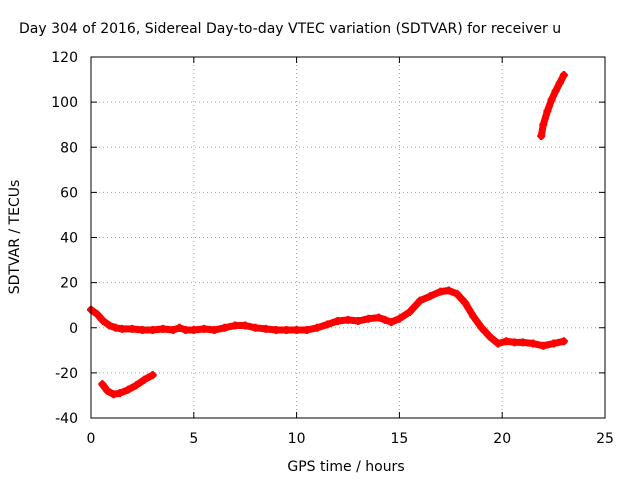  Describe the element at coordinates (15, 237) in the screenshot. I see `y-axis-label: SDTVAR / TECUs` at that location.